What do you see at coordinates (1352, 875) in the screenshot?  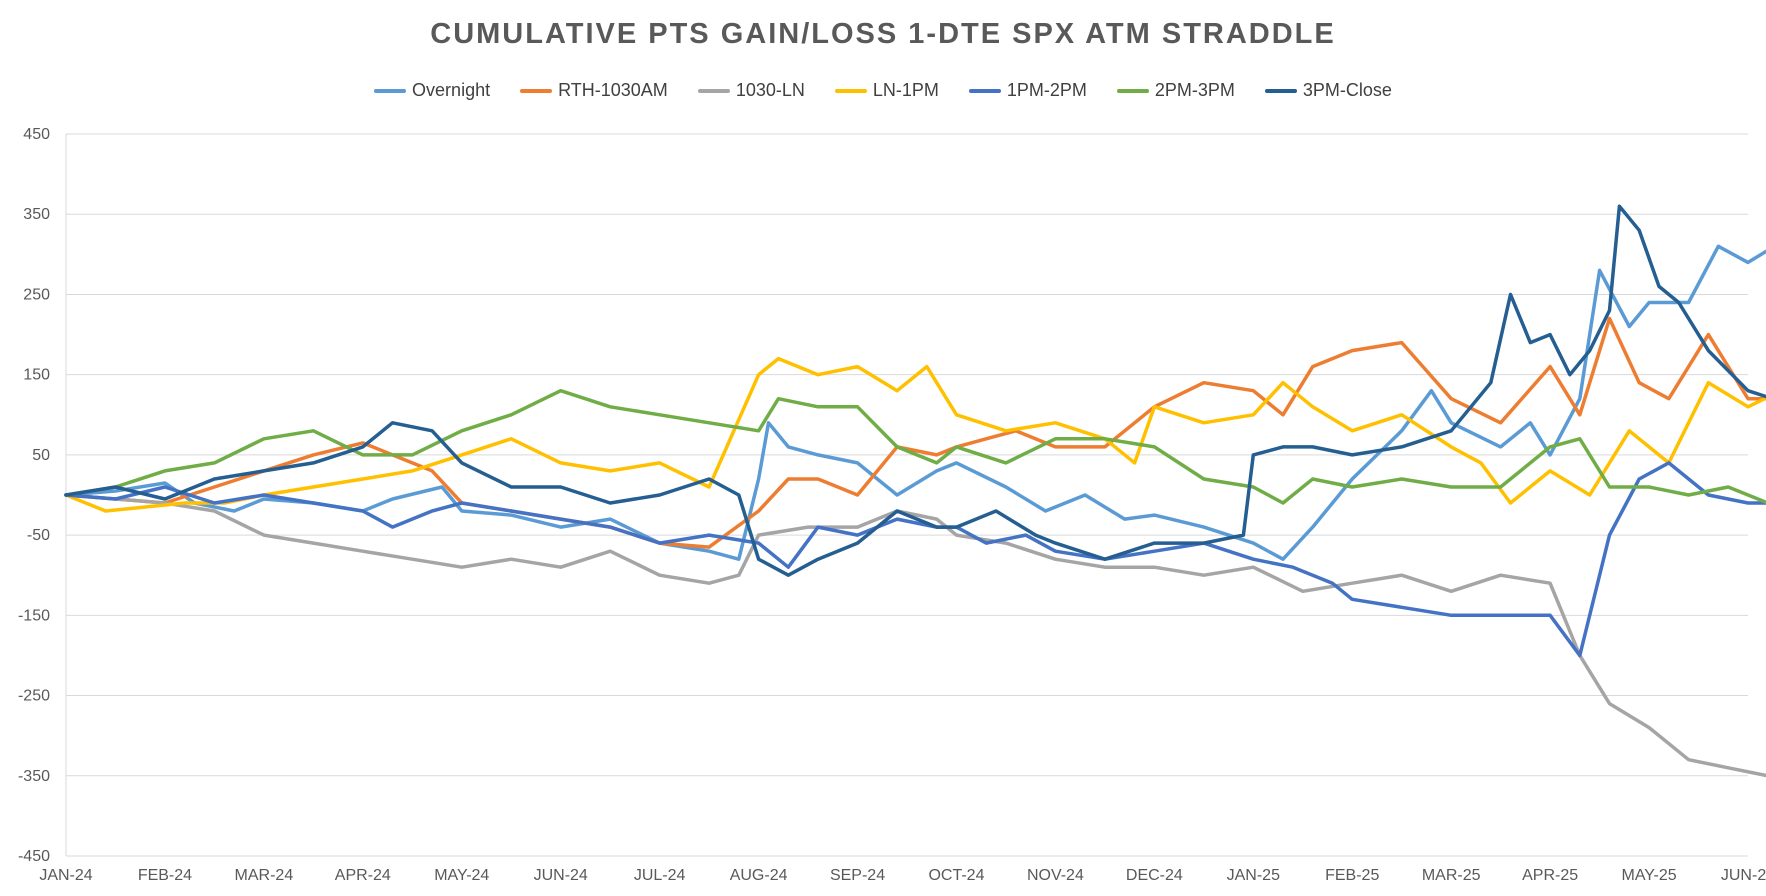 I see `x-tick-label: FEB-25` at bounding box center [1352, 875].